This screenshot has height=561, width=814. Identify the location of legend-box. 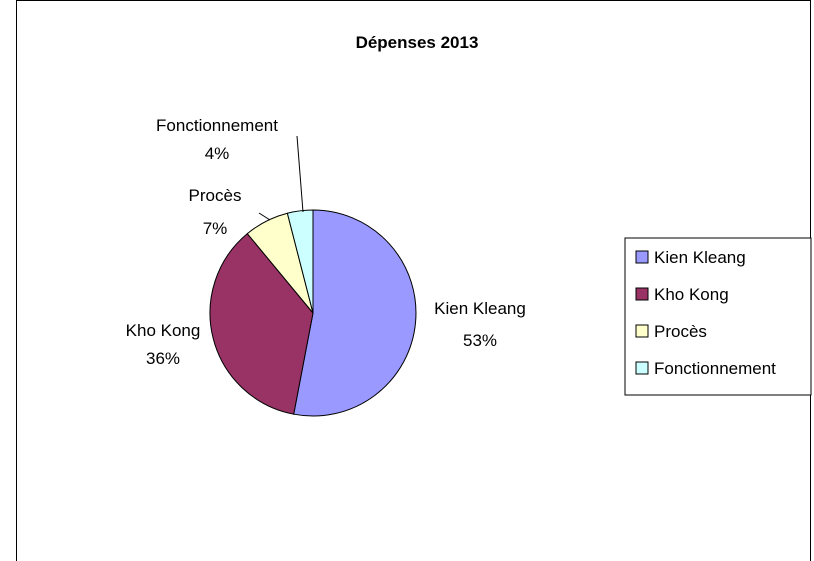
(718, 316).